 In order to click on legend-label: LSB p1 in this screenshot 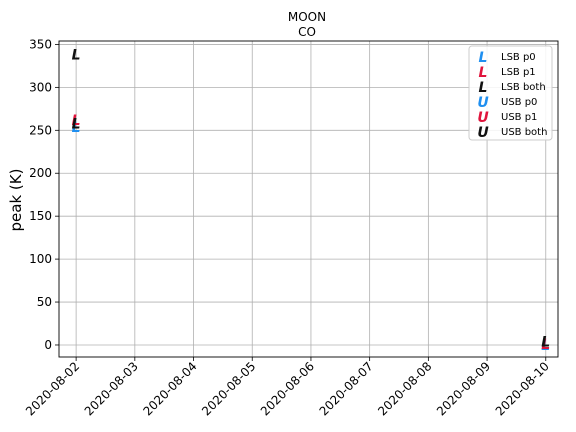, I will do `click(518, 72)`.